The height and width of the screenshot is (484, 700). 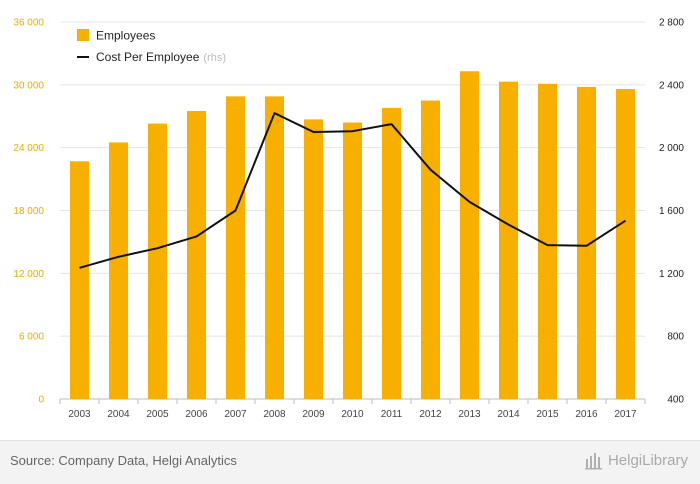 I want to click on x-tick-label: 2008, so click(x=274, y=414).